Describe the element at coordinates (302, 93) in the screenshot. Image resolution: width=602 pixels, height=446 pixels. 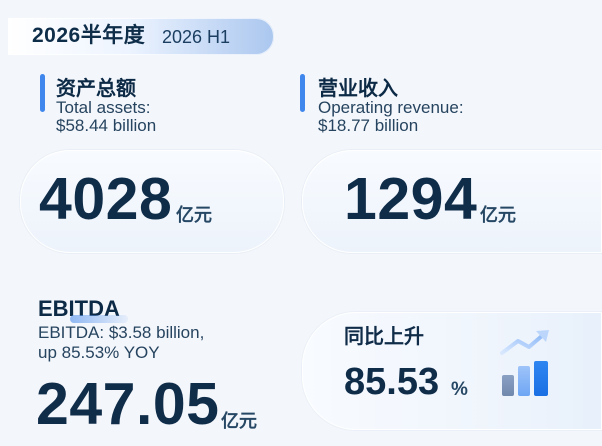
I see `operating-revenue-marker` at that location.